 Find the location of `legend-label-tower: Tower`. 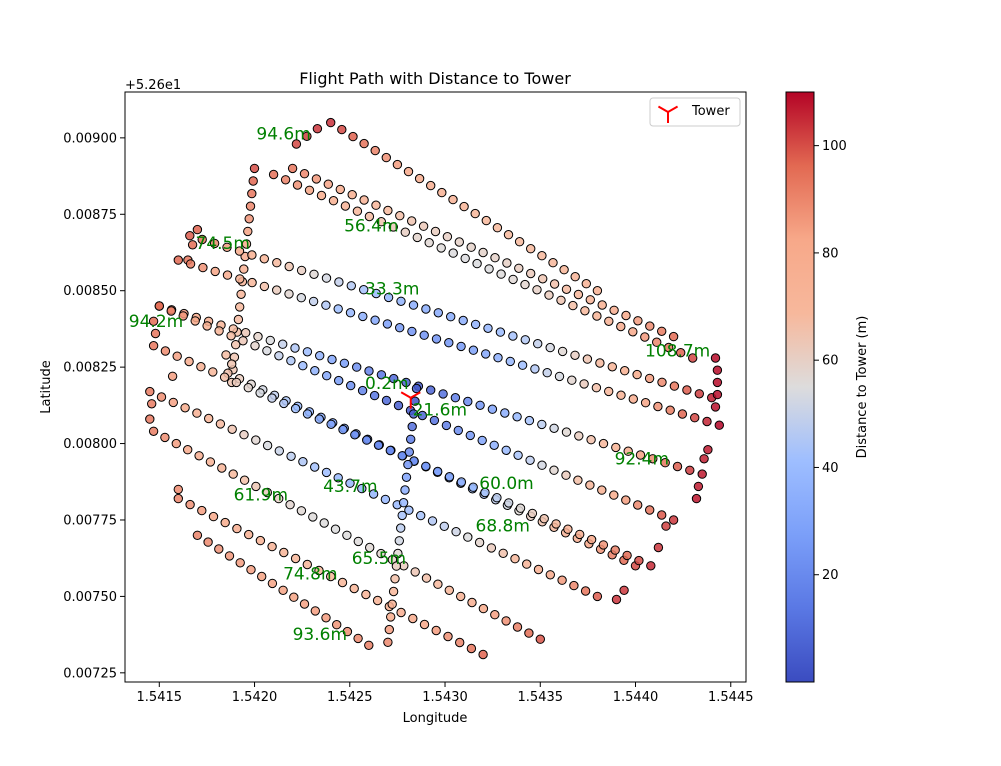

legend-label-tower: Tower is located at coordinates (710, 111).